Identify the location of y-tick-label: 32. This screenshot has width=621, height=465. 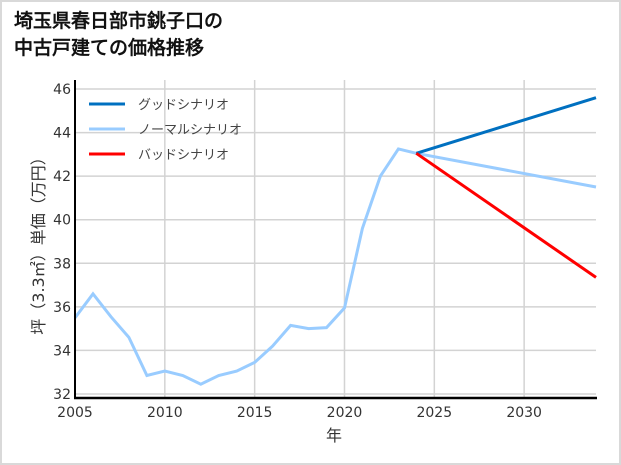
(62, 395).